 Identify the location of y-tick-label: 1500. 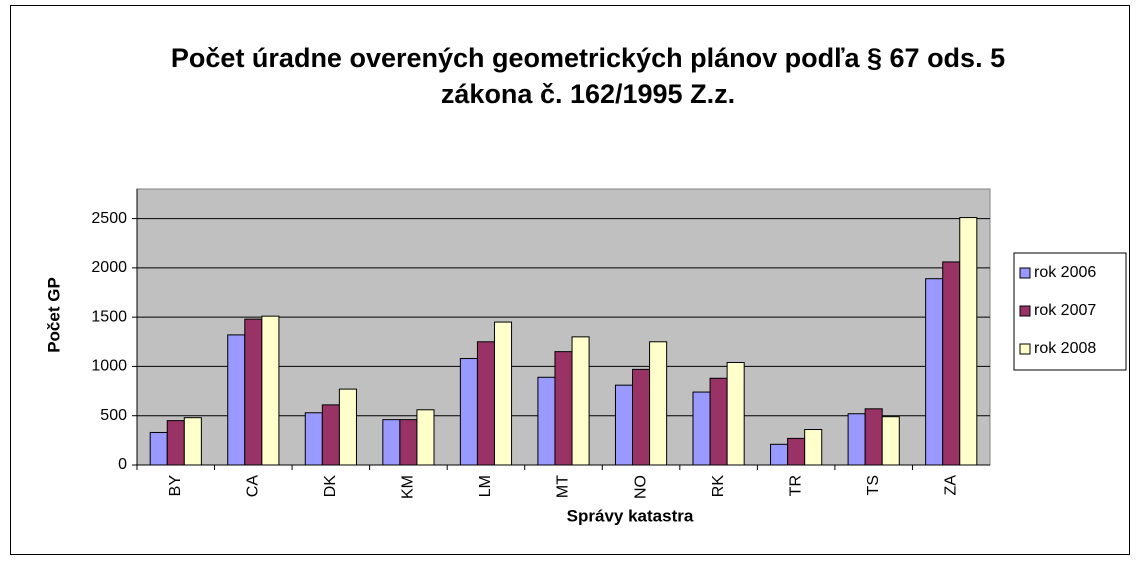
(109, 316).